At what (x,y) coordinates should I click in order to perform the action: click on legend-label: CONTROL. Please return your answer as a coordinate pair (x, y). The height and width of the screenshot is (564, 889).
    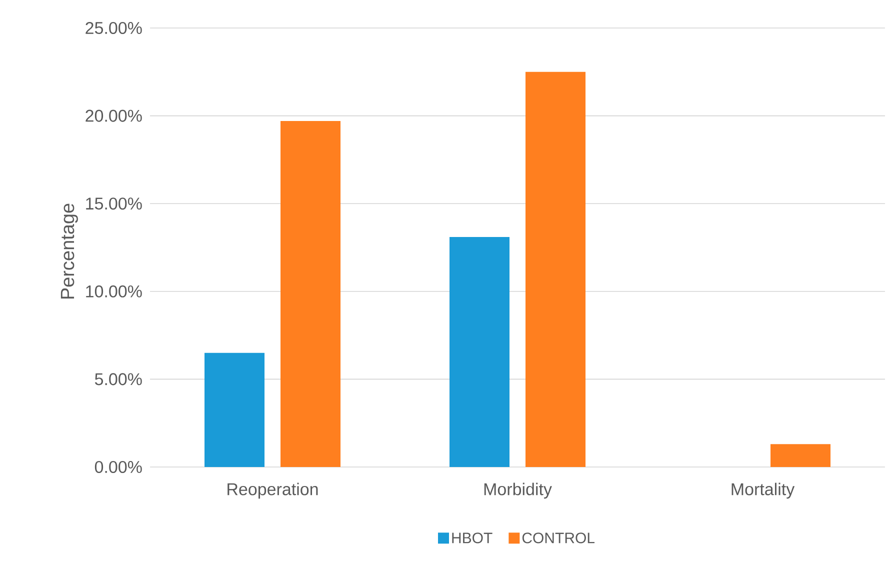
    Looking at the image, I should click on (558, 538).